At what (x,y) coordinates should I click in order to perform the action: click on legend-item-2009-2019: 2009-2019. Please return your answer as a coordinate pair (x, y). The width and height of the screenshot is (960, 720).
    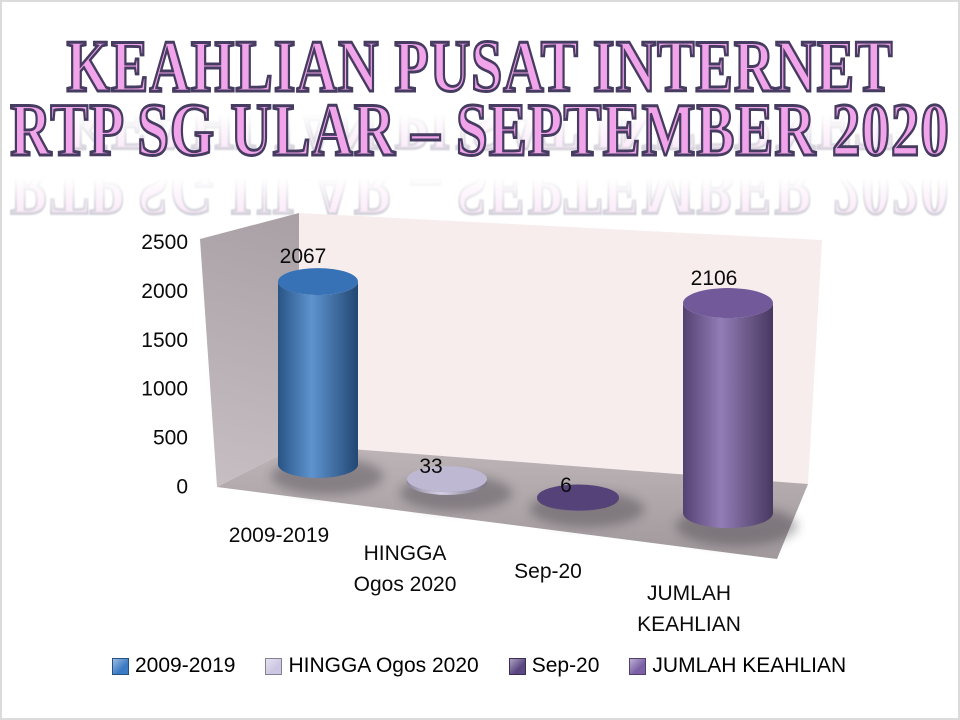
    Looking at the image, I should click on (173, 666).